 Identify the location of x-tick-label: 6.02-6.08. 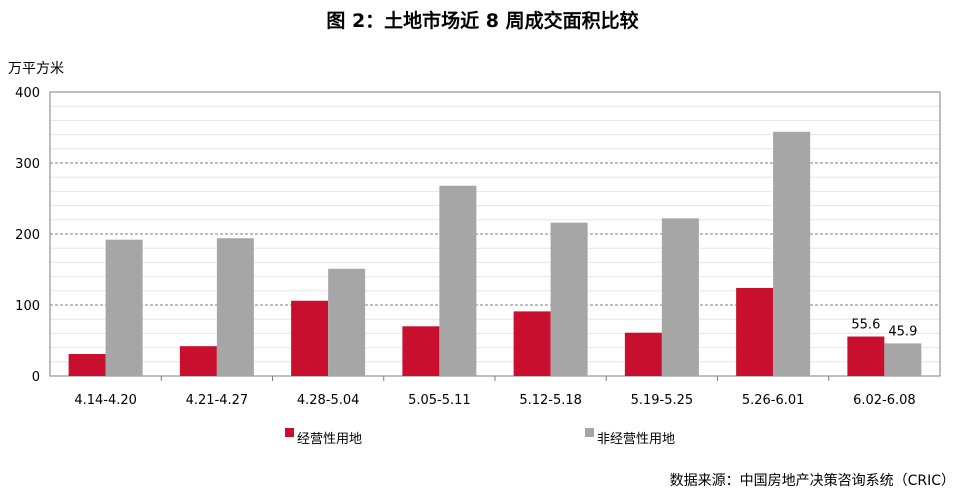
(884, 400).